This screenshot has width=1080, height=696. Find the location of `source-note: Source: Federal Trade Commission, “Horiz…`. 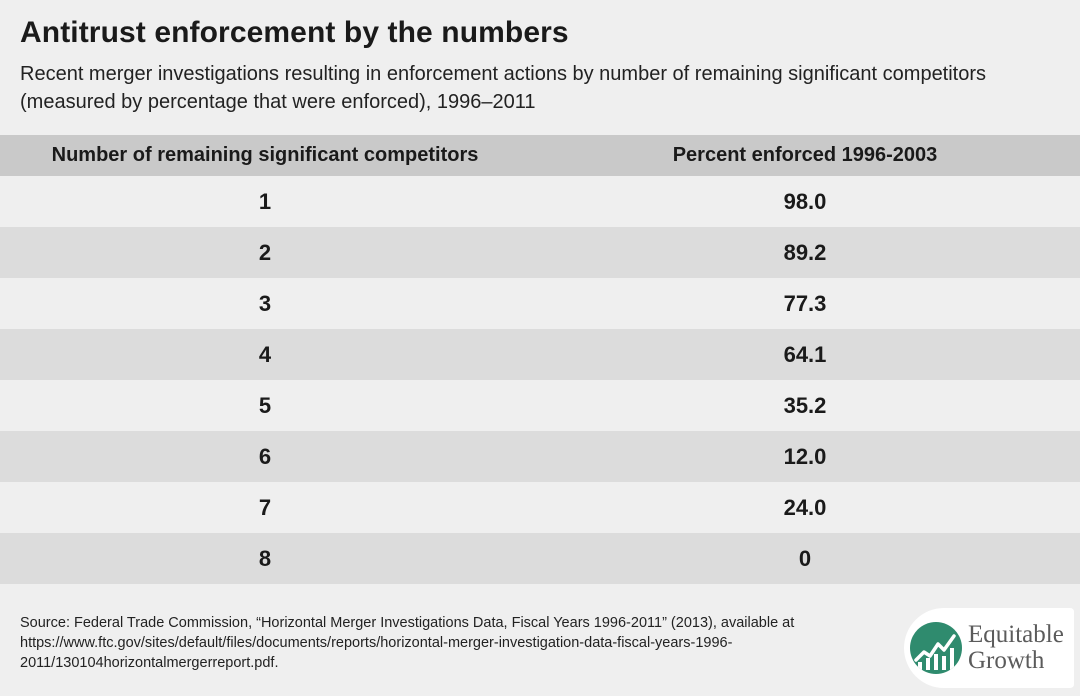

source-note: Source: Federal Trade Commission, “Horiz… is located at coordinates (407, 643).